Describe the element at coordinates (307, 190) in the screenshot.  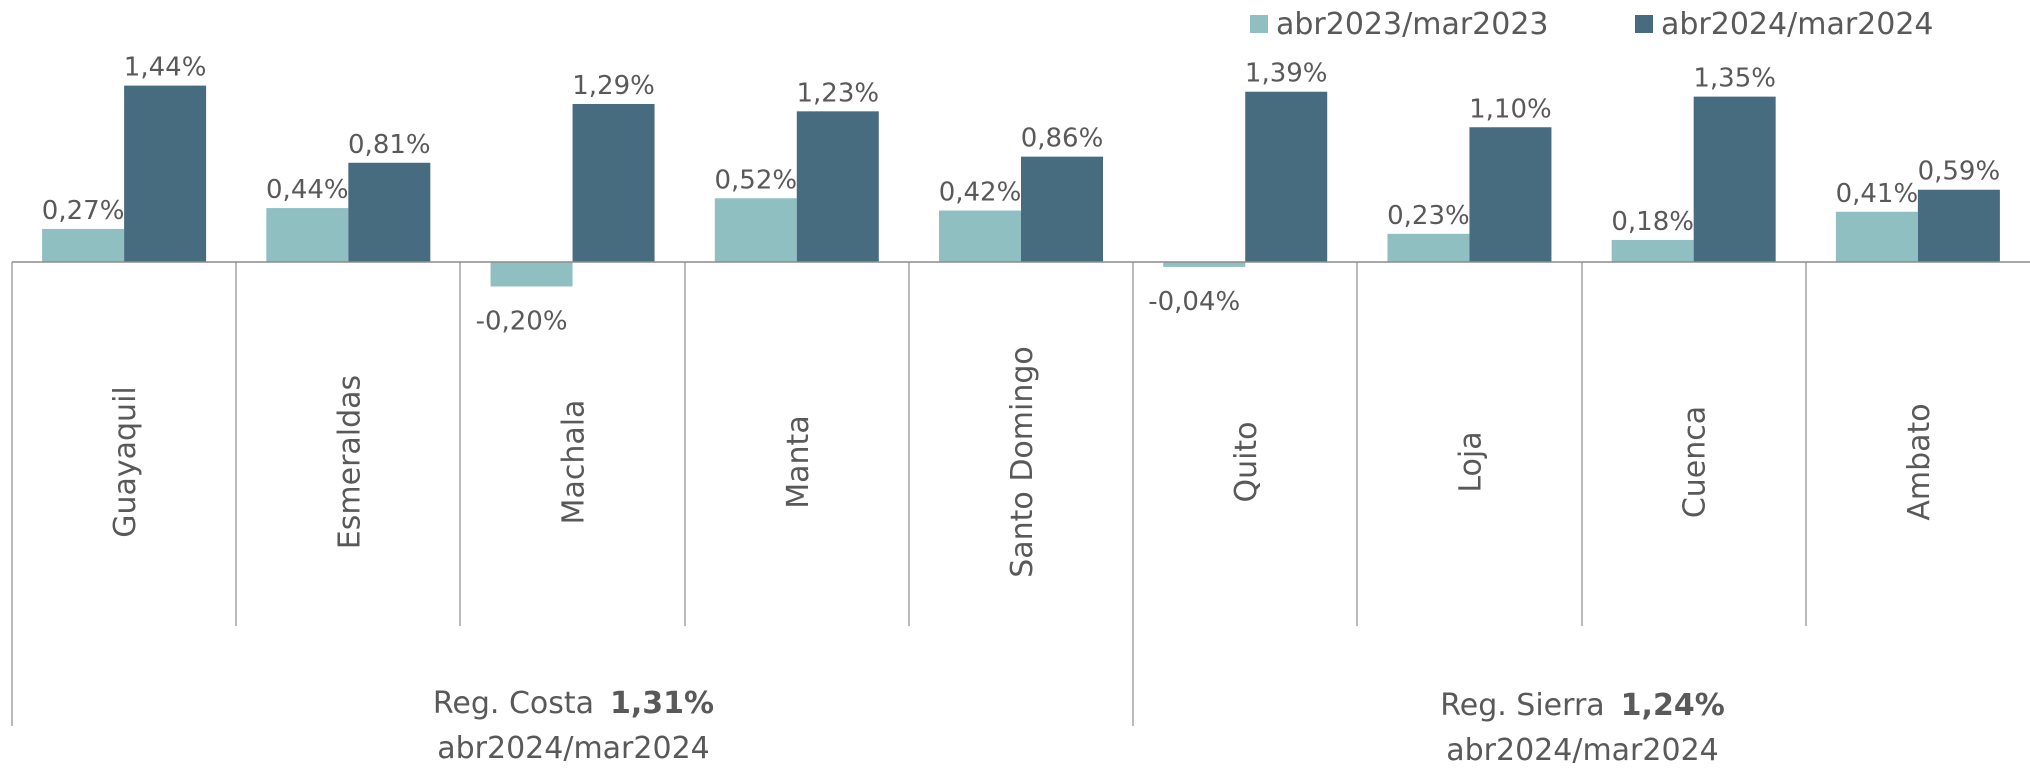
I see `data-label-esmeraldas-s1: 0,44%` at that location.